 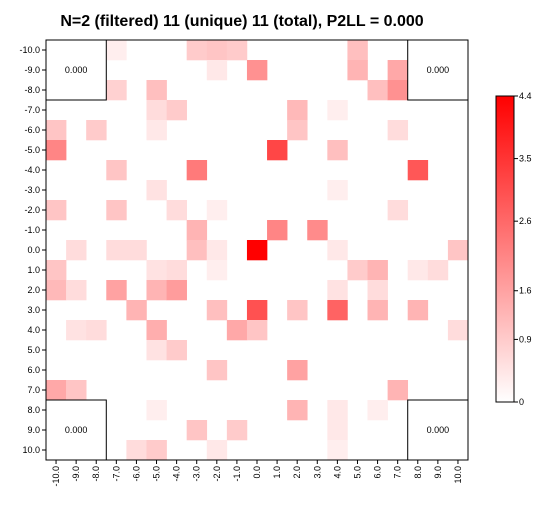 What do you see at coordinates (525, 291) in the screenshot?
I see `colorbar-tick-label: 1.6` at bounding box center [525, 291].